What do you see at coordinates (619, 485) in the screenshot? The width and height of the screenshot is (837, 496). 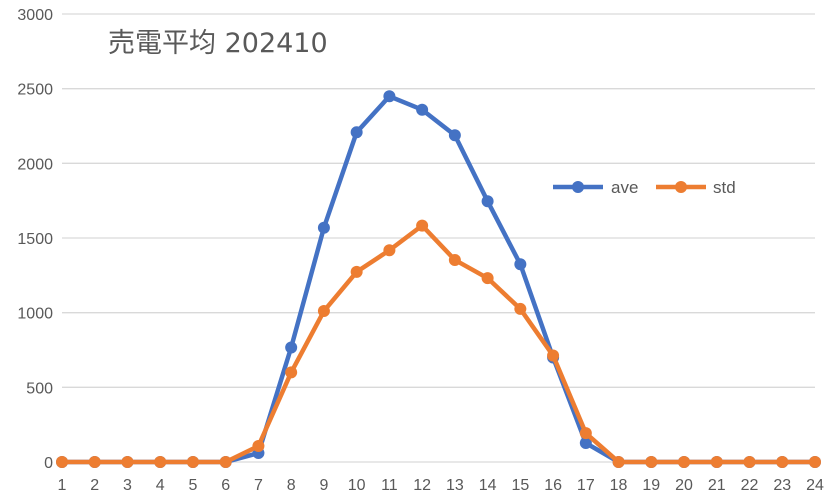 I see `x-tick-label: 18` at bounding box center [619, 485].